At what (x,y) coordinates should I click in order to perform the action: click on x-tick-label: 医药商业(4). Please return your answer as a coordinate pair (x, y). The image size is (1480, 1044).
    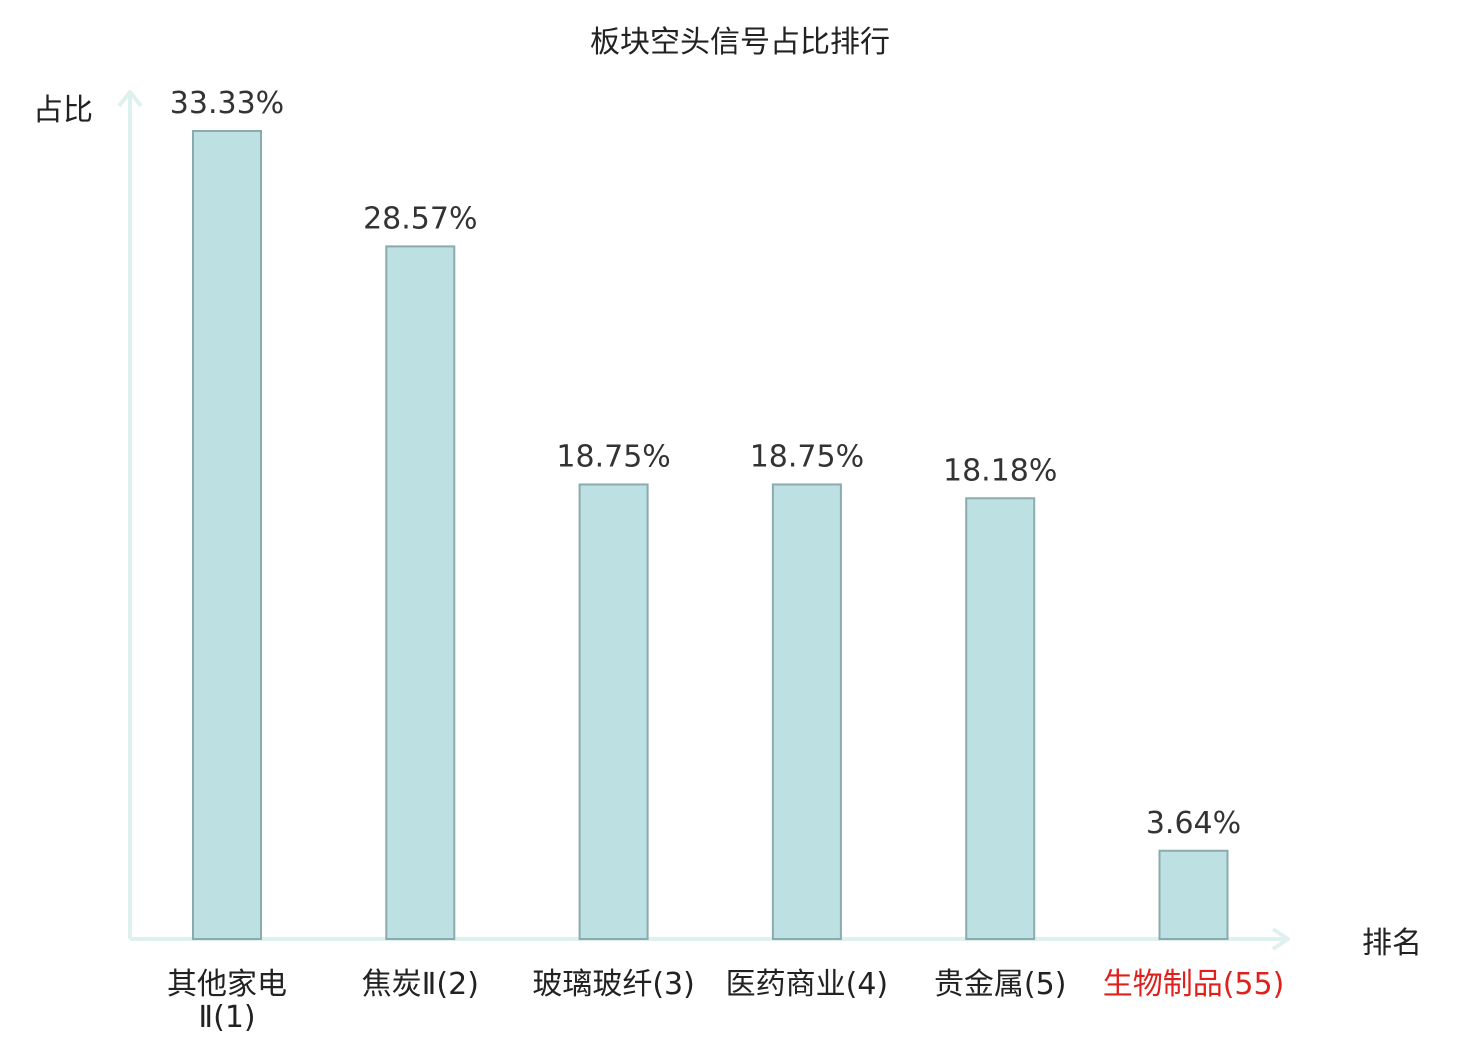
    Looking at the image, I should click on (807, 984).